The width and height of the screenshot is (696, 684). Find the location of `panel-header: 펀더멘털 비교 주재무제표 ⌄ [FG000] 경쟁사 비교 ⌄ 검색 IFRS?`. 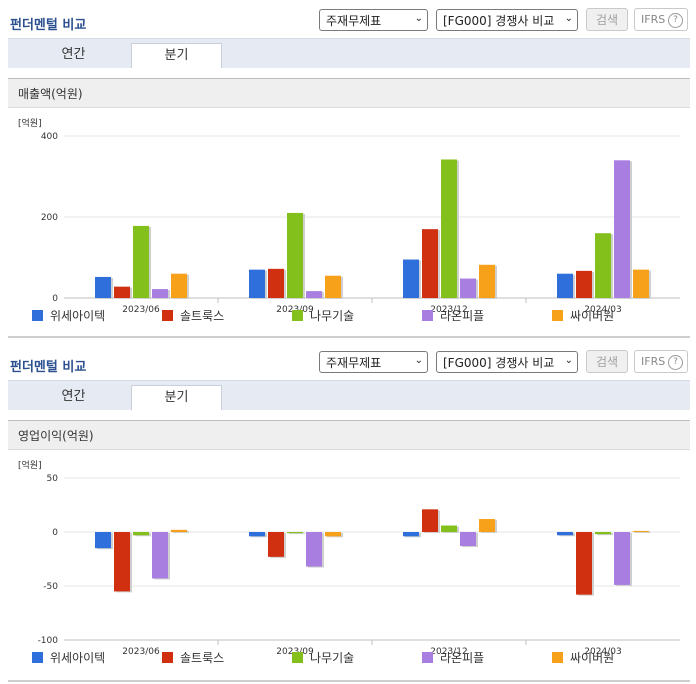

panel-header: 펀더멘털 비교 주재무제표 ⌄ [FG000] 경쟁사 비교 ⌄ 검색 IFRS? is located at coordinates (349, 365).